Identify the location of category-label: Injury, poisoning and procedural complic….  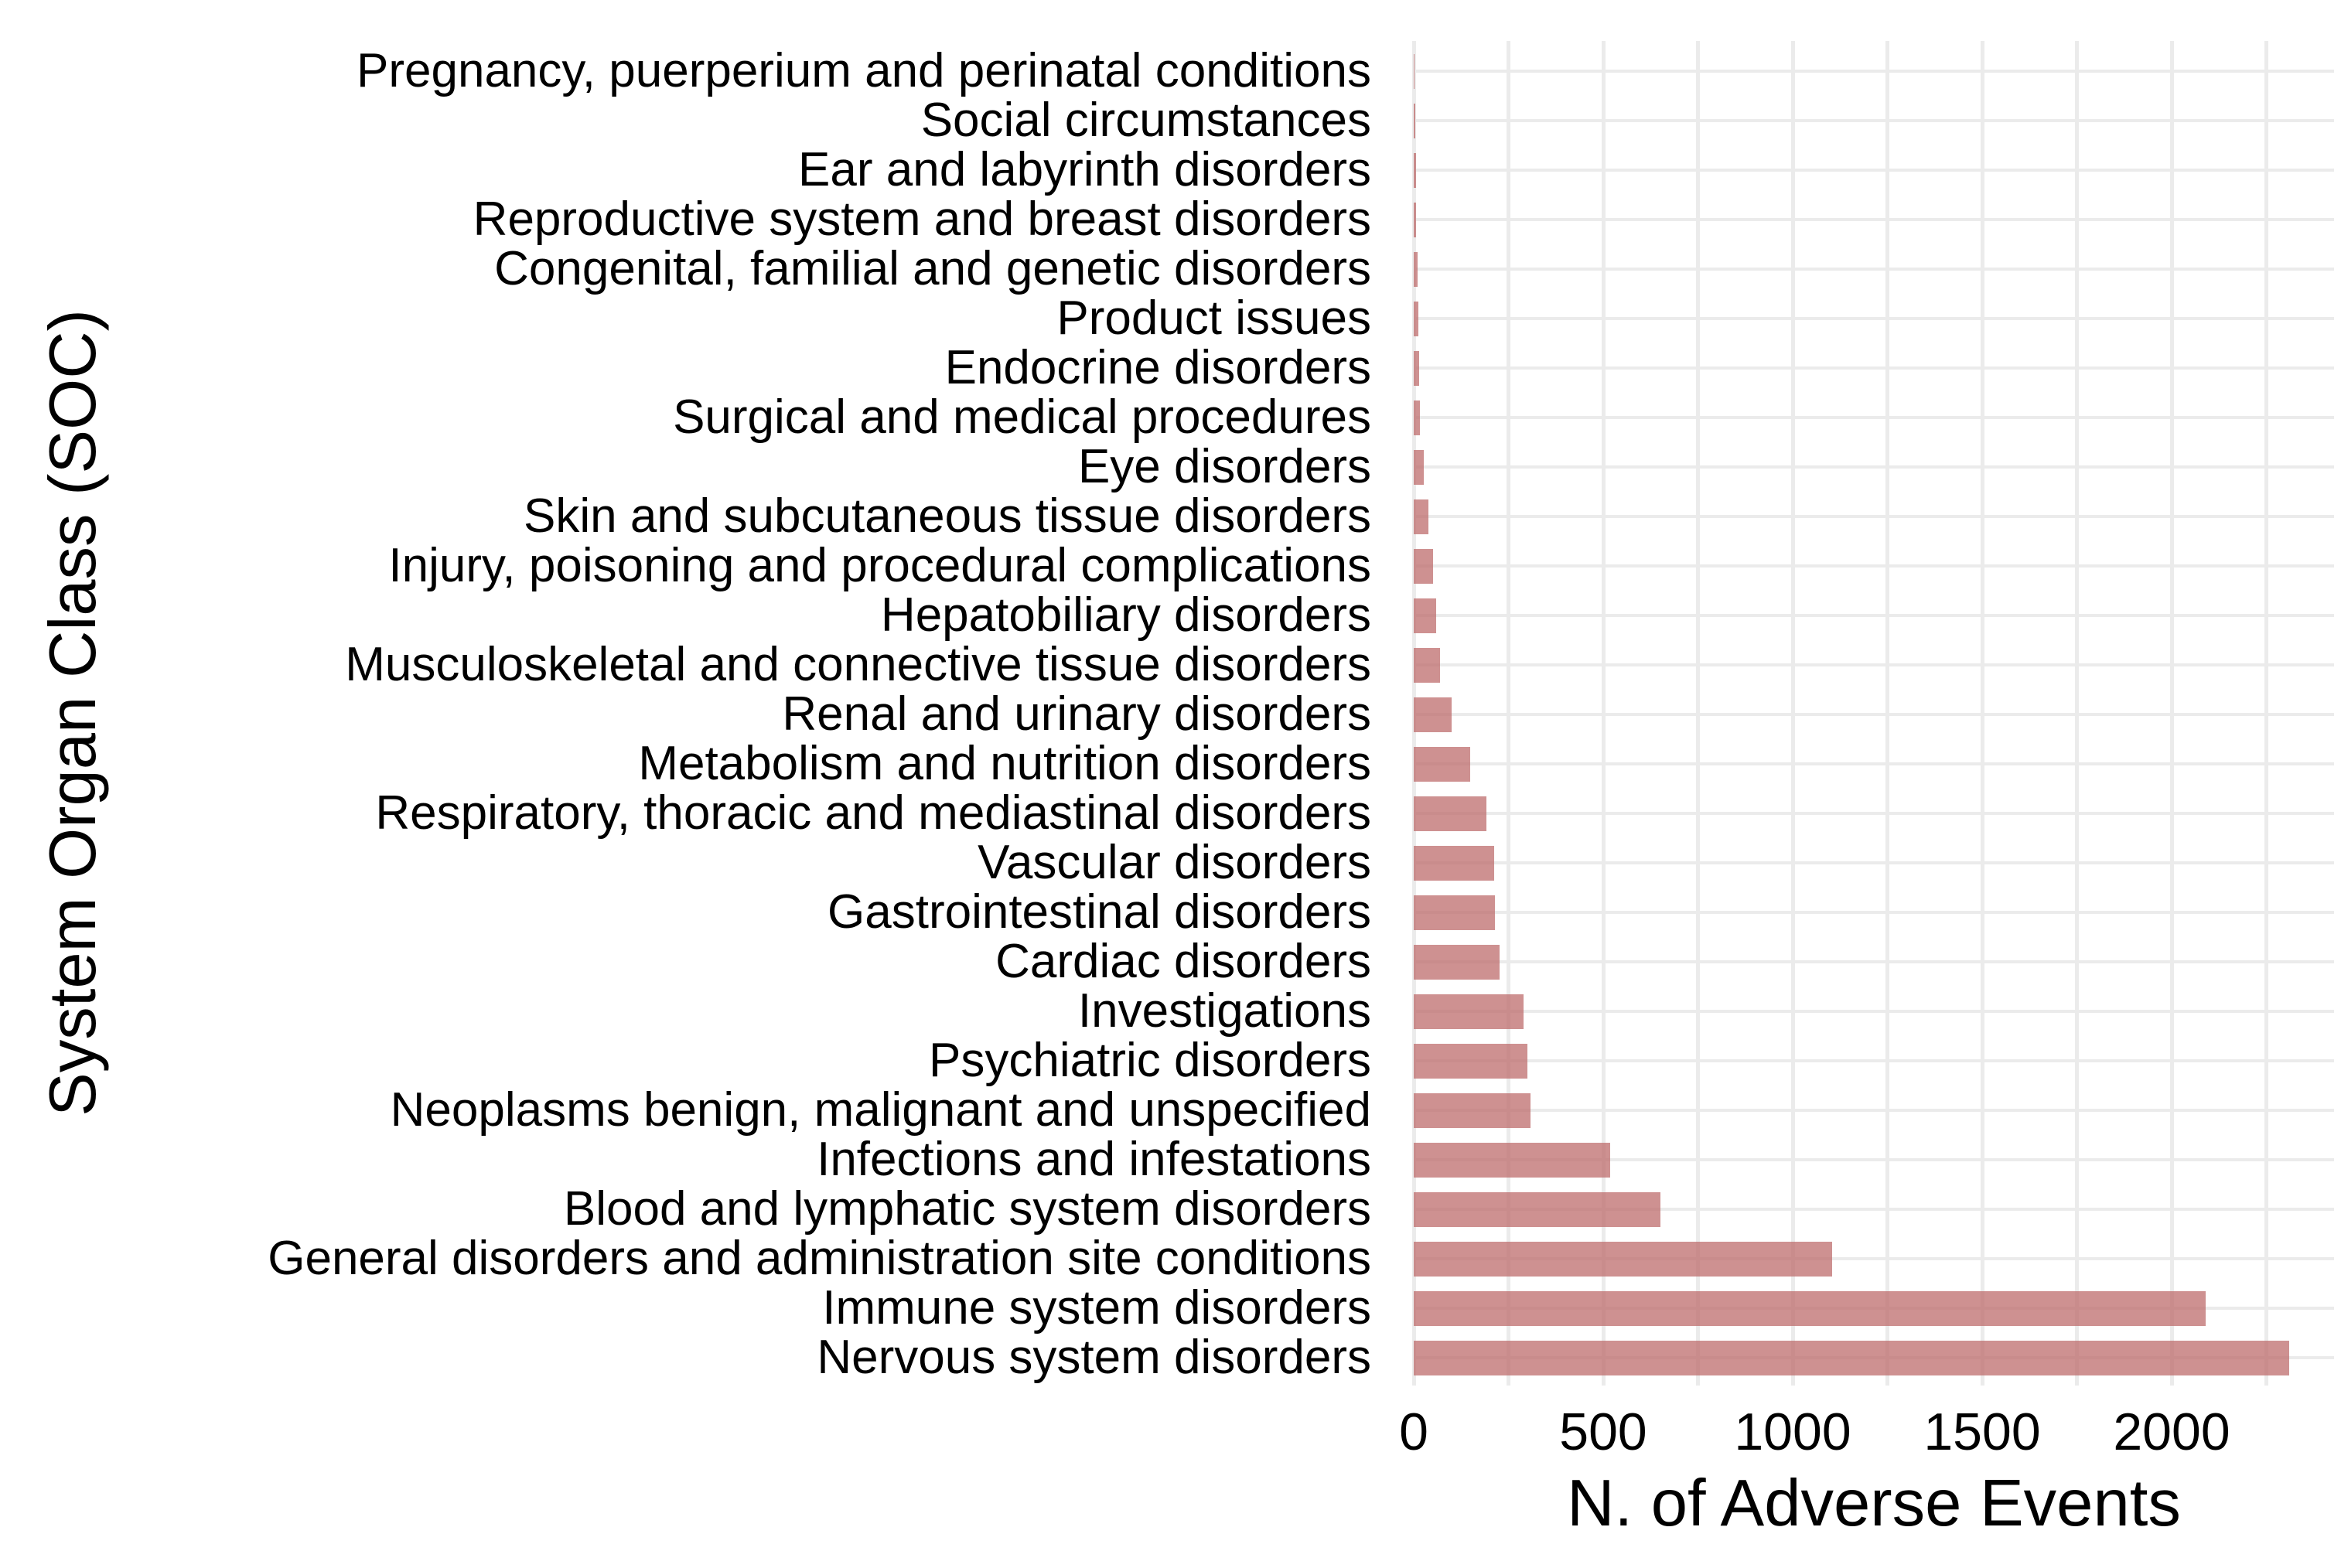
(879, 565).